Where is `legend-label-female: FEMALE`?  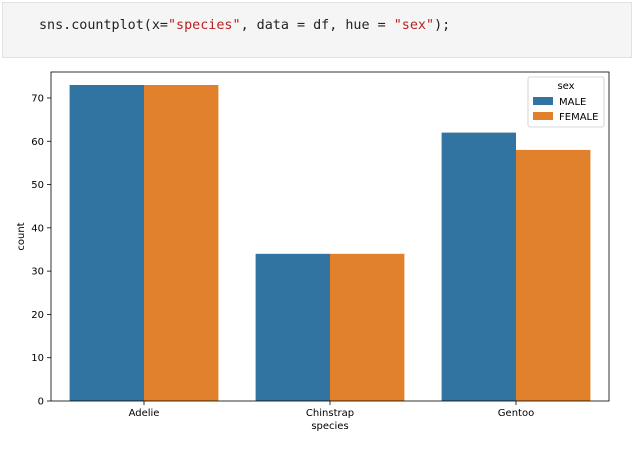 legend-label-female: FEMALE is located at coordinates (578, 117).